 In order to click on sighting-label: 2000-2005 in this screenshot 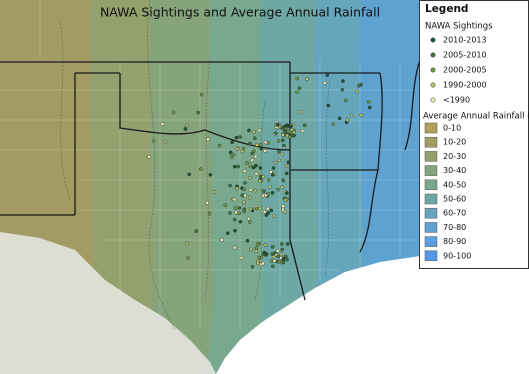, I will do `click(465, 70)`.